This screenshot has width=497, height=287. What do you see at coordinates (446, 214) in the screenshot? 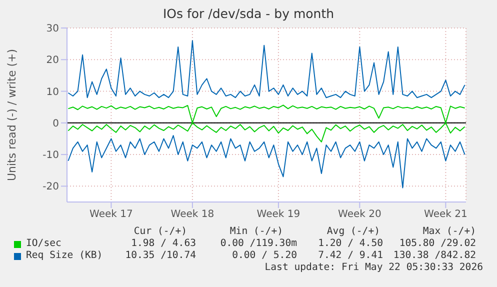
I see `x-tick-label: Week 21` at bounding box center [446, 214].